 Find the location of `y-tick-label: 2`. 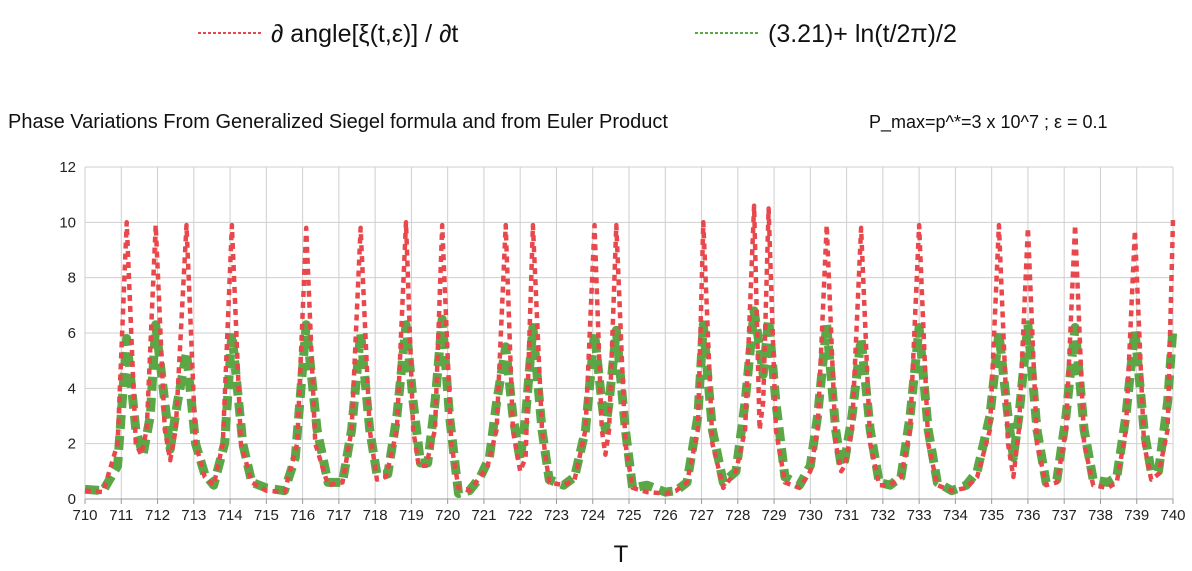

y-tick-label: 2 is located at coordinates (72, 444).